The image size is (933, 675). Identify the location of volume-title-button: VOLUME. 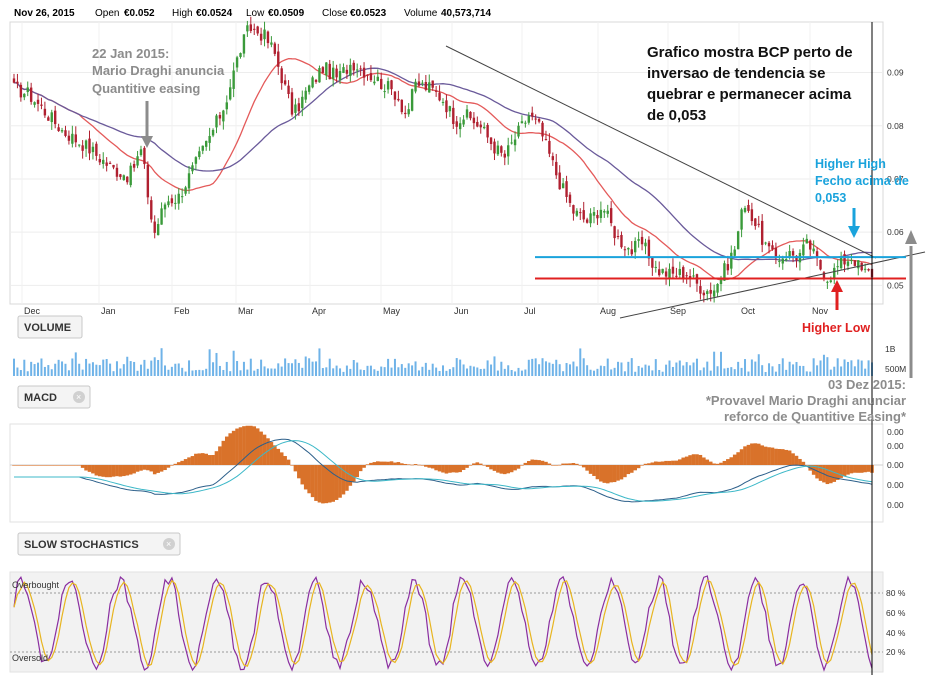
(50, 327).